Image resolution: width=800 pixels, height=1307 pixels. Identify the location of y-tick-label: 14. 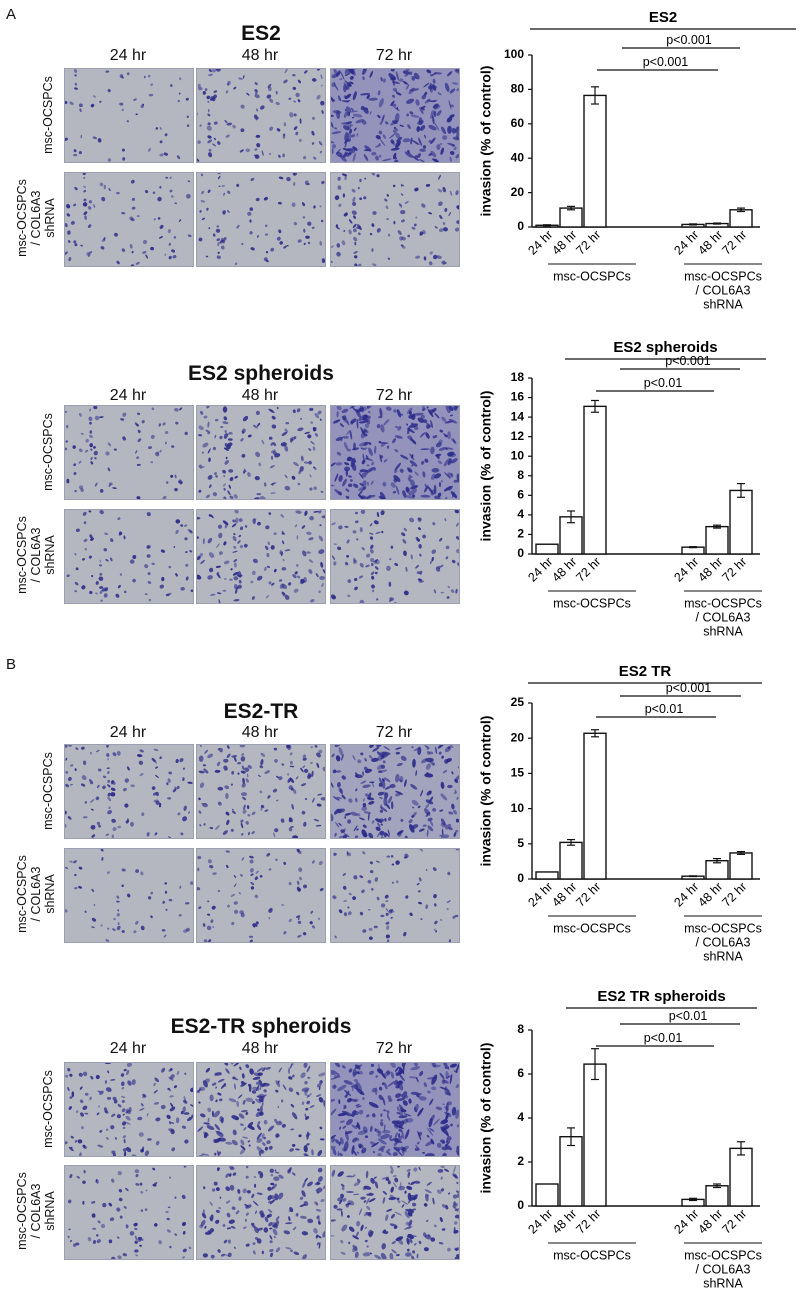
(518, 416).